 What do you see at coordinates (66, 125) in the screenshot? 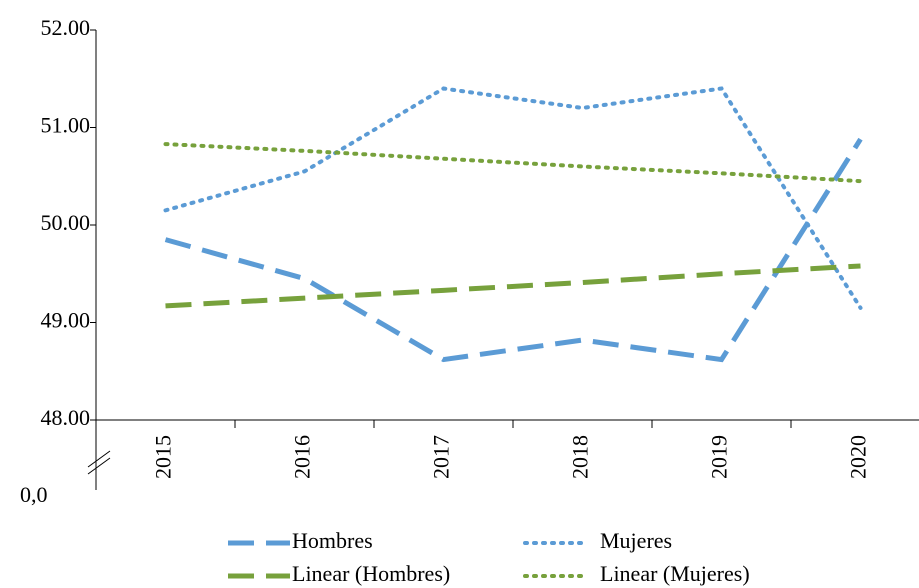
I see `y-tick-label: 51.00` at bounding box center [66, 125].